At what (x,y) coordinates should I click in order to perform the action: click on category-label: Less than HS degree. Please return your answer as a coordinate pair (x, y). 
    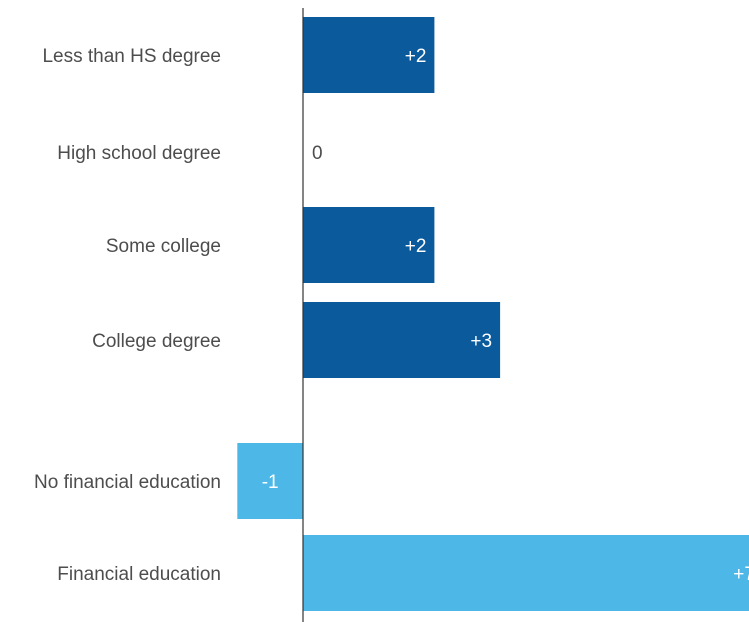
    Looking at the image, I should click on (131, 56).